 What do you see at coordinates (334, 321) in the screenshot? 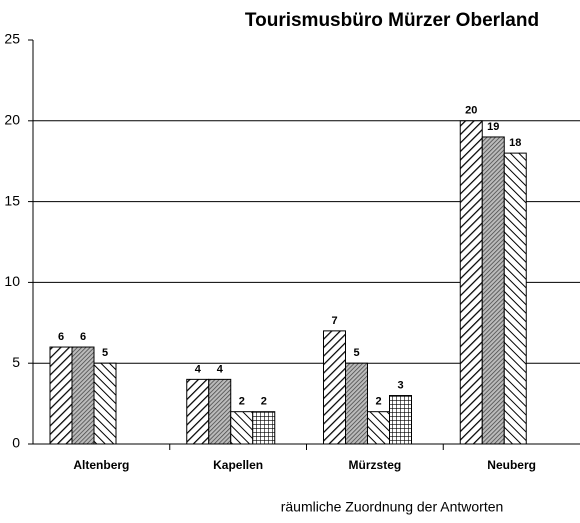
I see `data-label: 7` at bounding box center [334, 321].